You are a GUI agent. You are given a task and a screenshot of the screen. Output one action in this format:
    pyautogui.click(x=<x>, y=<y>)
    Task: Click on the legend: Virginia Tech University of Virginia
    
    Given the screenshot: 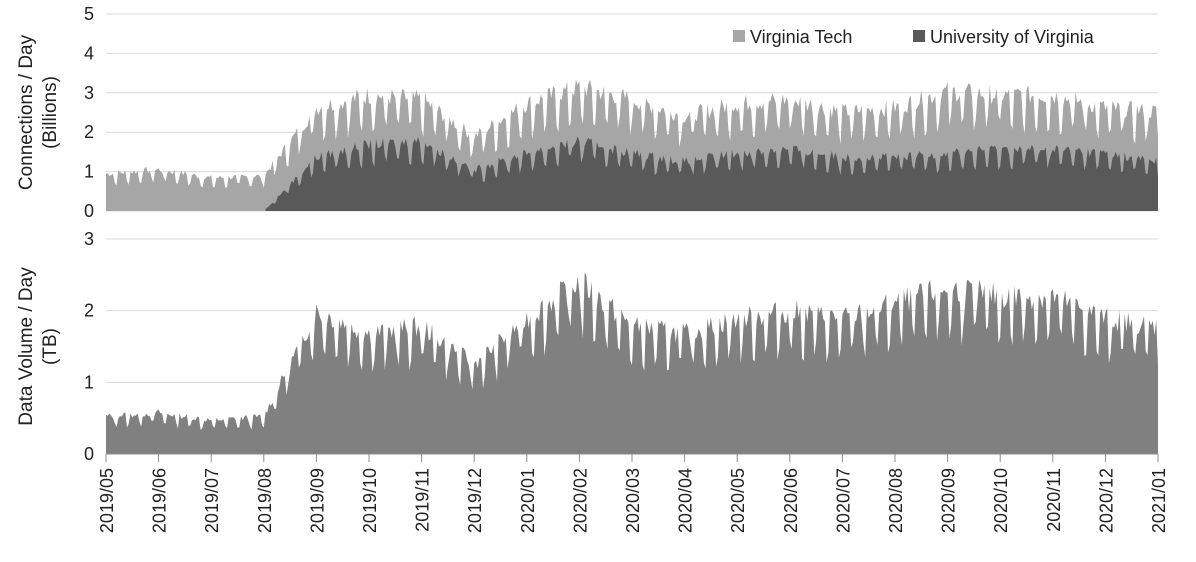 What is the action you would take?
    pyautogui.click(x=914, y=37)
    